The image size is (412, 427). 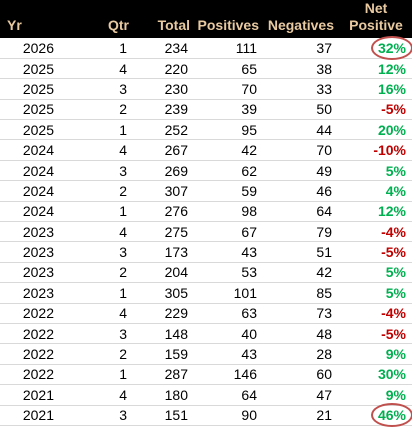 I want to click on cell-total: 267, so click(x=162, y=150).